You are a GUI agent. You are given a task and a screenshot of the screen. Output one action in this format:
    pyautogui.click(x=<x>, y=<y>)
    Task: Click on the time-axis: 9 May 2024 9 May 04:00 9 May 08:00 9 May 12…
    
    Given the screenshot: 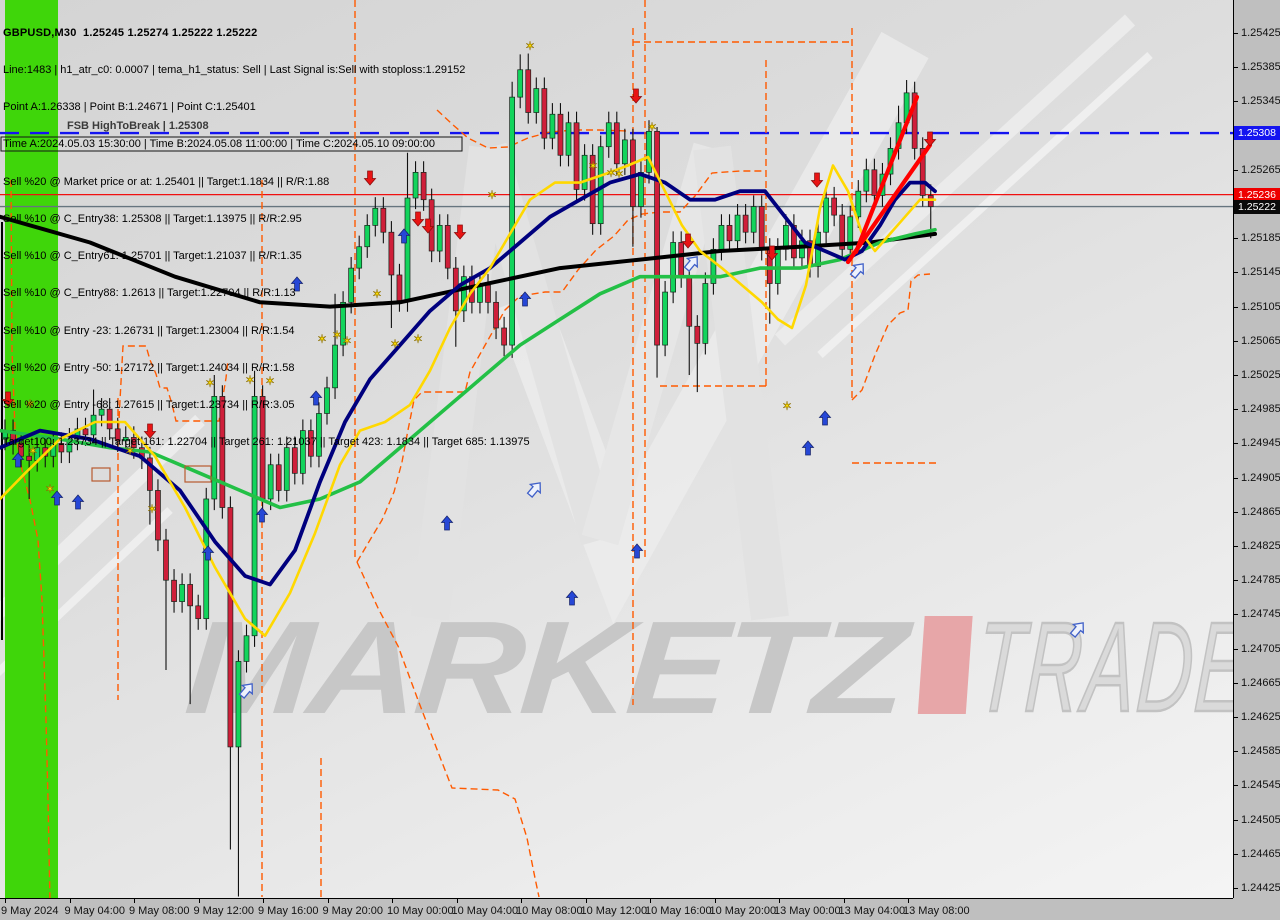 What is the action you would take?
    pyautogui.click(x=640, y=909)
    